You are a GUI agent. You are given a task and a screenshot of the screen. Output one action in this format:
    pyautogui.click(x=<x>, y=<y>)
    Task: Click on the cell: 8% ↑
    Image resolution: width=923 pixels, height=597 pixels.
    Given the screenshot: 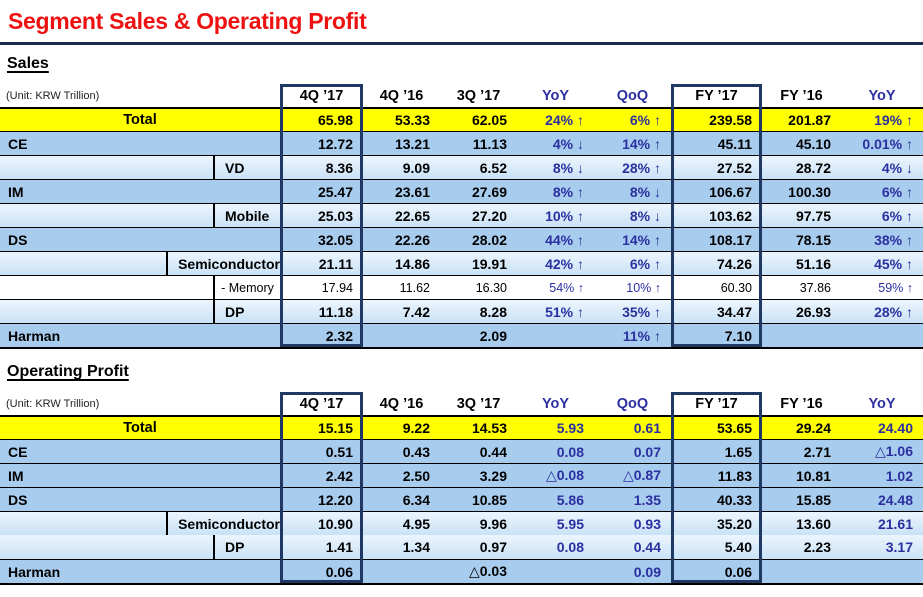 What is the action you would take?
    pyautogui.click(x=568, y=191)
    